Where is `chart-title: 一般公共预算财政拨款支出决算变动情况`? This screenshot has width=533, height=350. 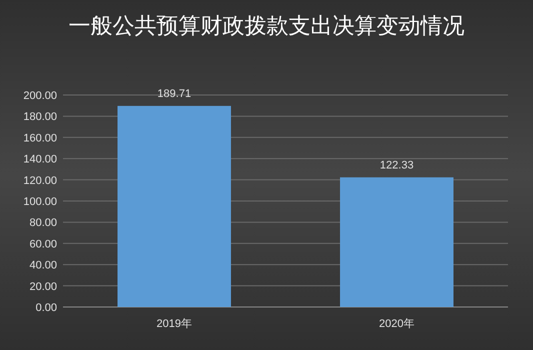 chart-title: 一般公共预算财政拨款支出决算变动情况 is located at coordinates (266, 26).